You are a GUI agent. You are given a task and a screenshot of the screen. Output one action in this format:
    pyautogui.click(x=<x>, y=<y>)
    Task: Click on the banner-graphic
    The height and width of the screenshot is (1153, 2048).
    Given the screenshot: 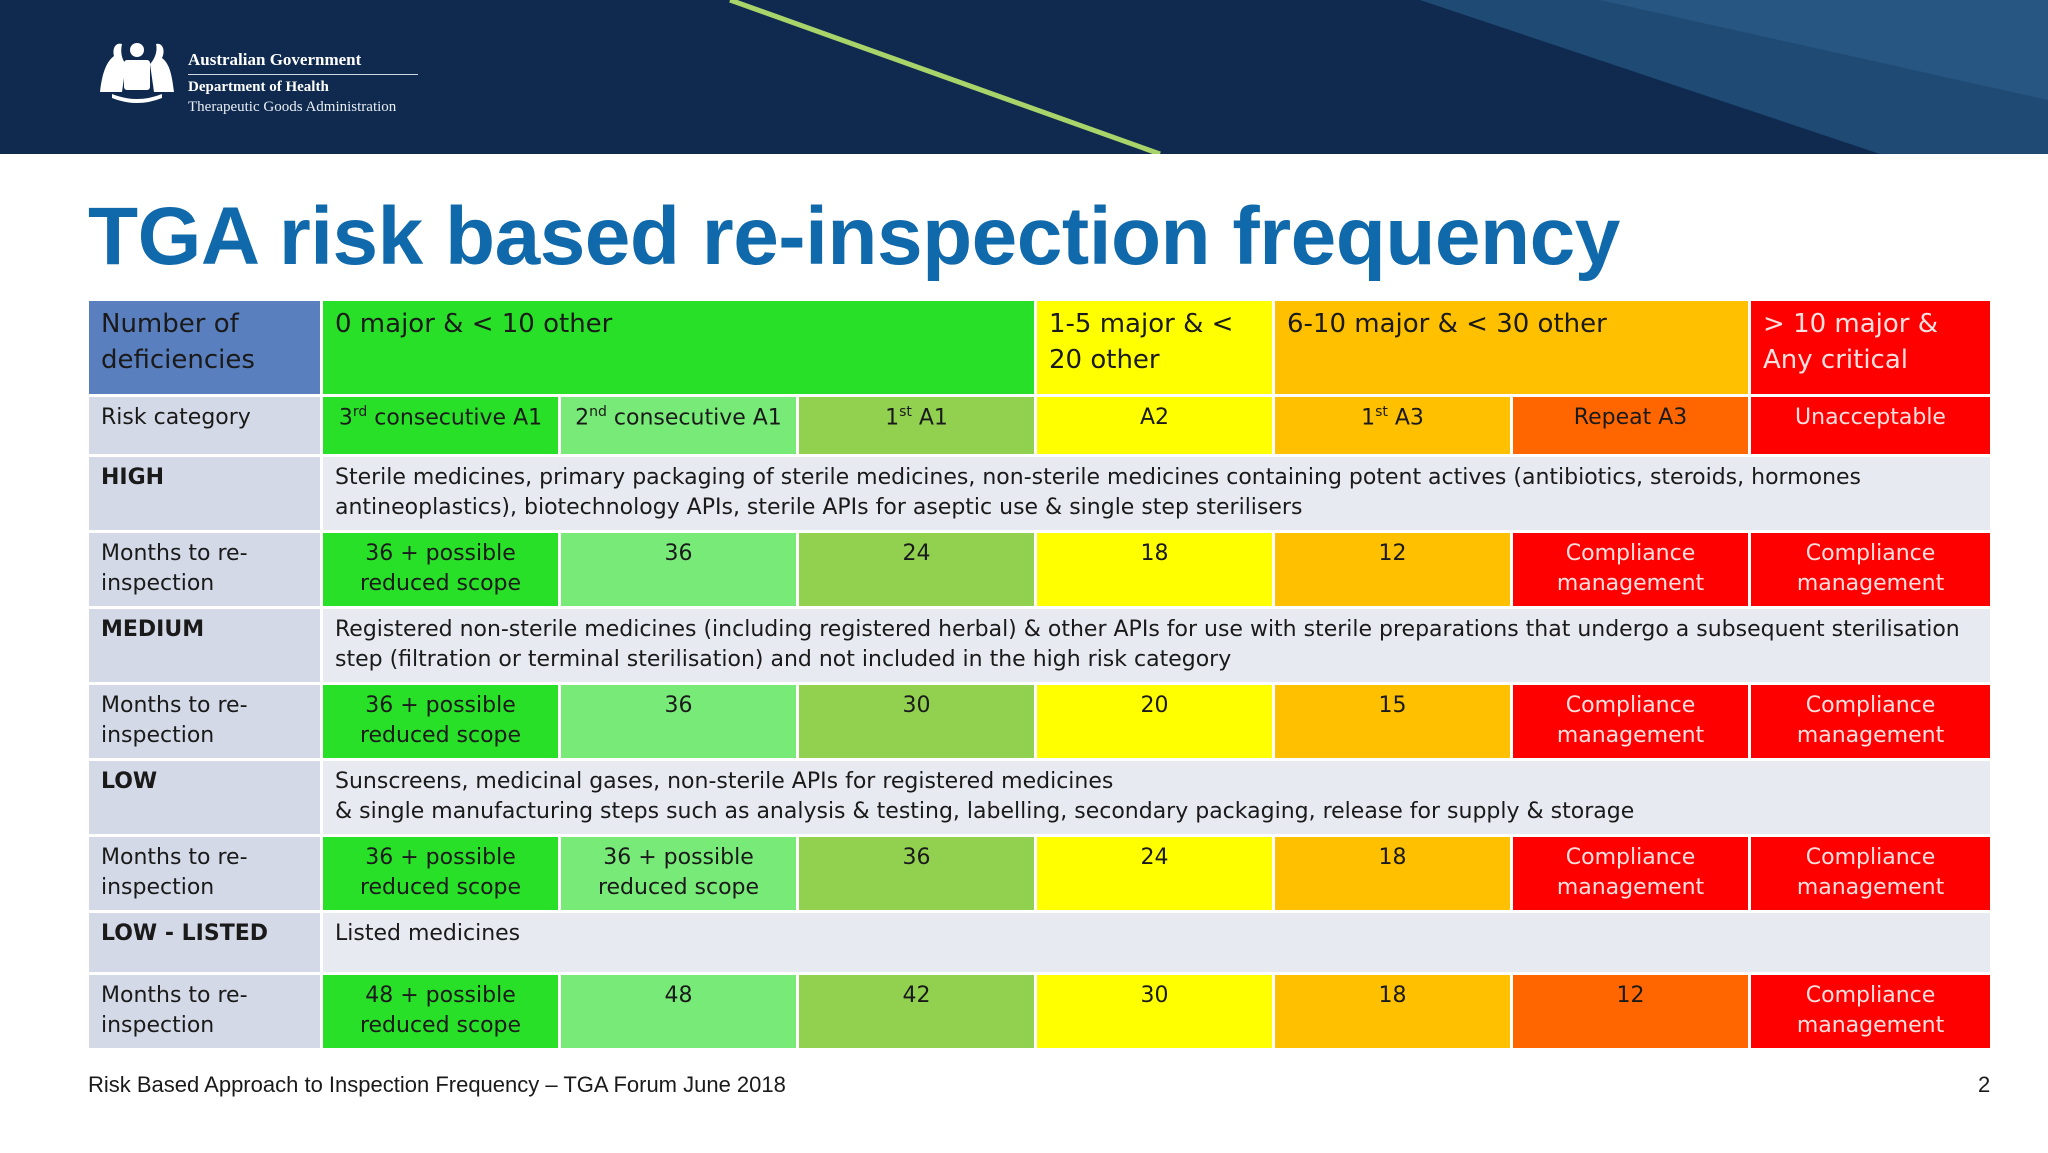 What is the action you would take?
    pyautogui.click(x=1388, y=77)
    